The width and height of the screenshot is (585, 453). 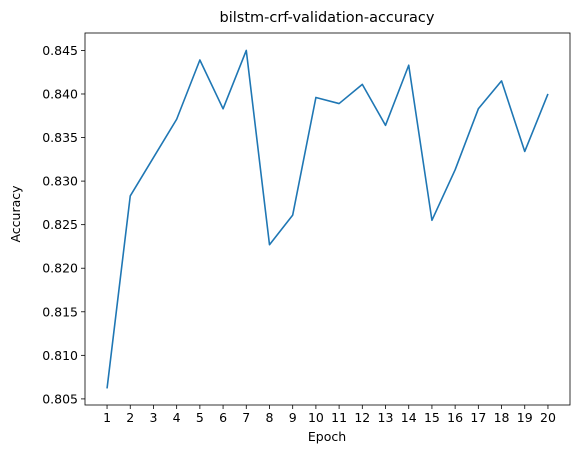 What do you see at coordinates (339, 417) in the screenshot?
I see `x-tick-label: 11` at bounding box center [339, 417].